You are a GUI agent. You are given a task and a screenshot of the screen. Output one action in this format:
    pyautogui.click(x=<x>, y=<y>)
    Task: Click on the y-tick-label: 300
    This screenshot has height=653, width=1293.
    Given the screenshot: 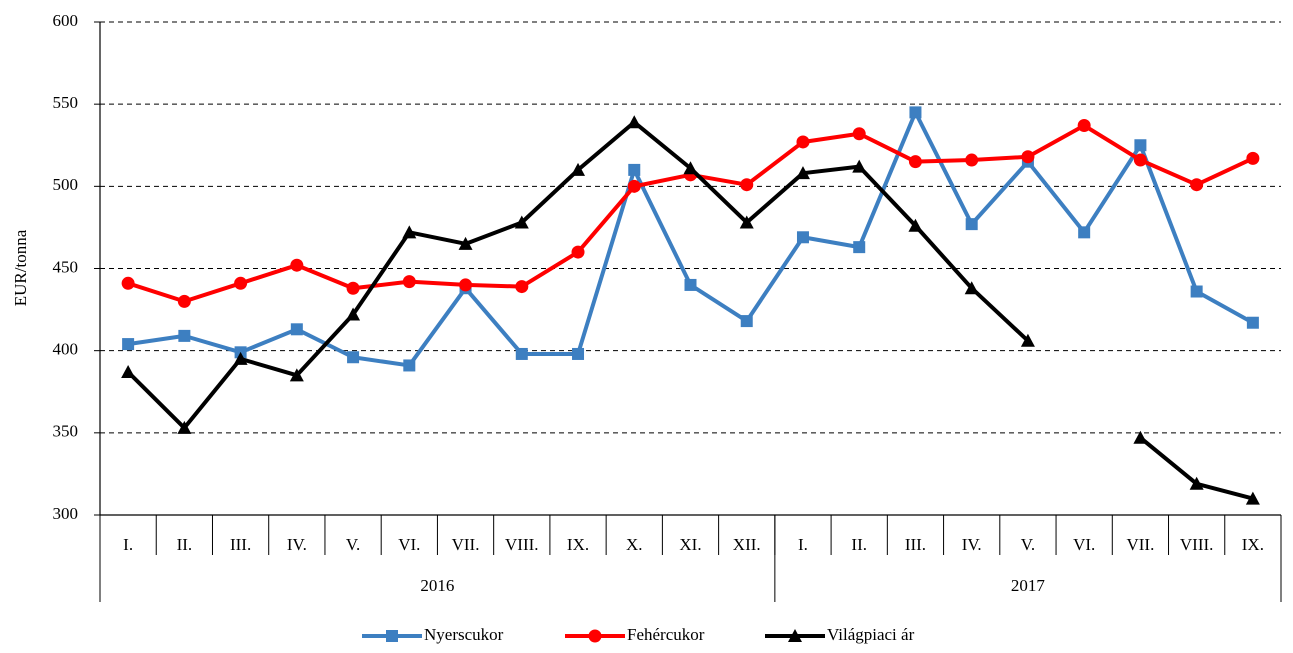 What is the action you would take?
    pyautogui.click(x=66, y=513)
    